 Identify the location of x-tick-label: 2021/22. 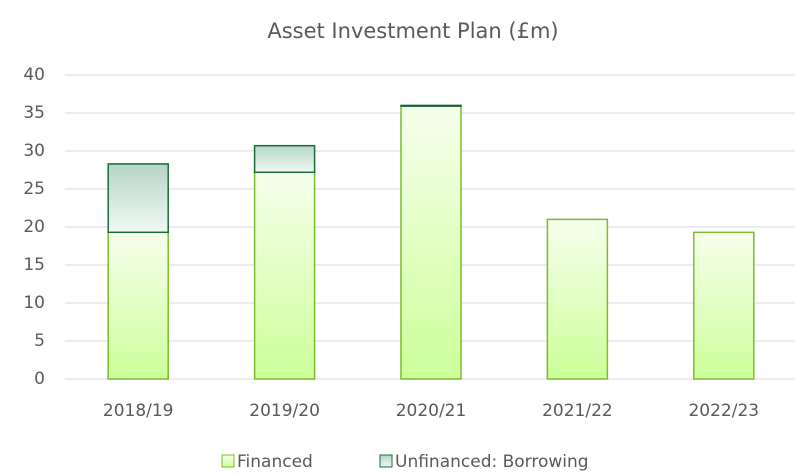
(577, 411).